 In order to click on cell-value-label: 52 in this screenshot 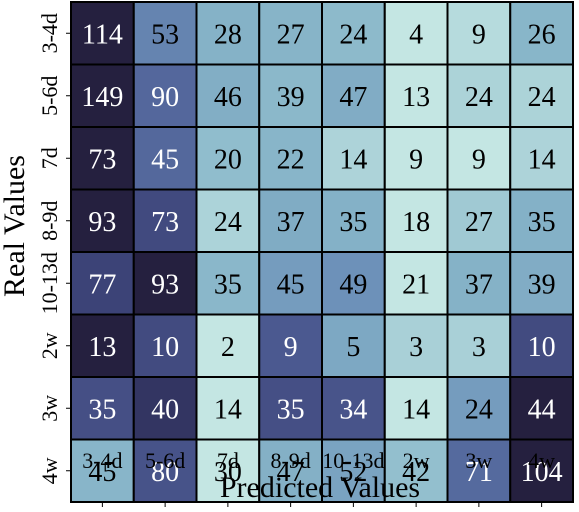, I will do `click(353, 472)`.